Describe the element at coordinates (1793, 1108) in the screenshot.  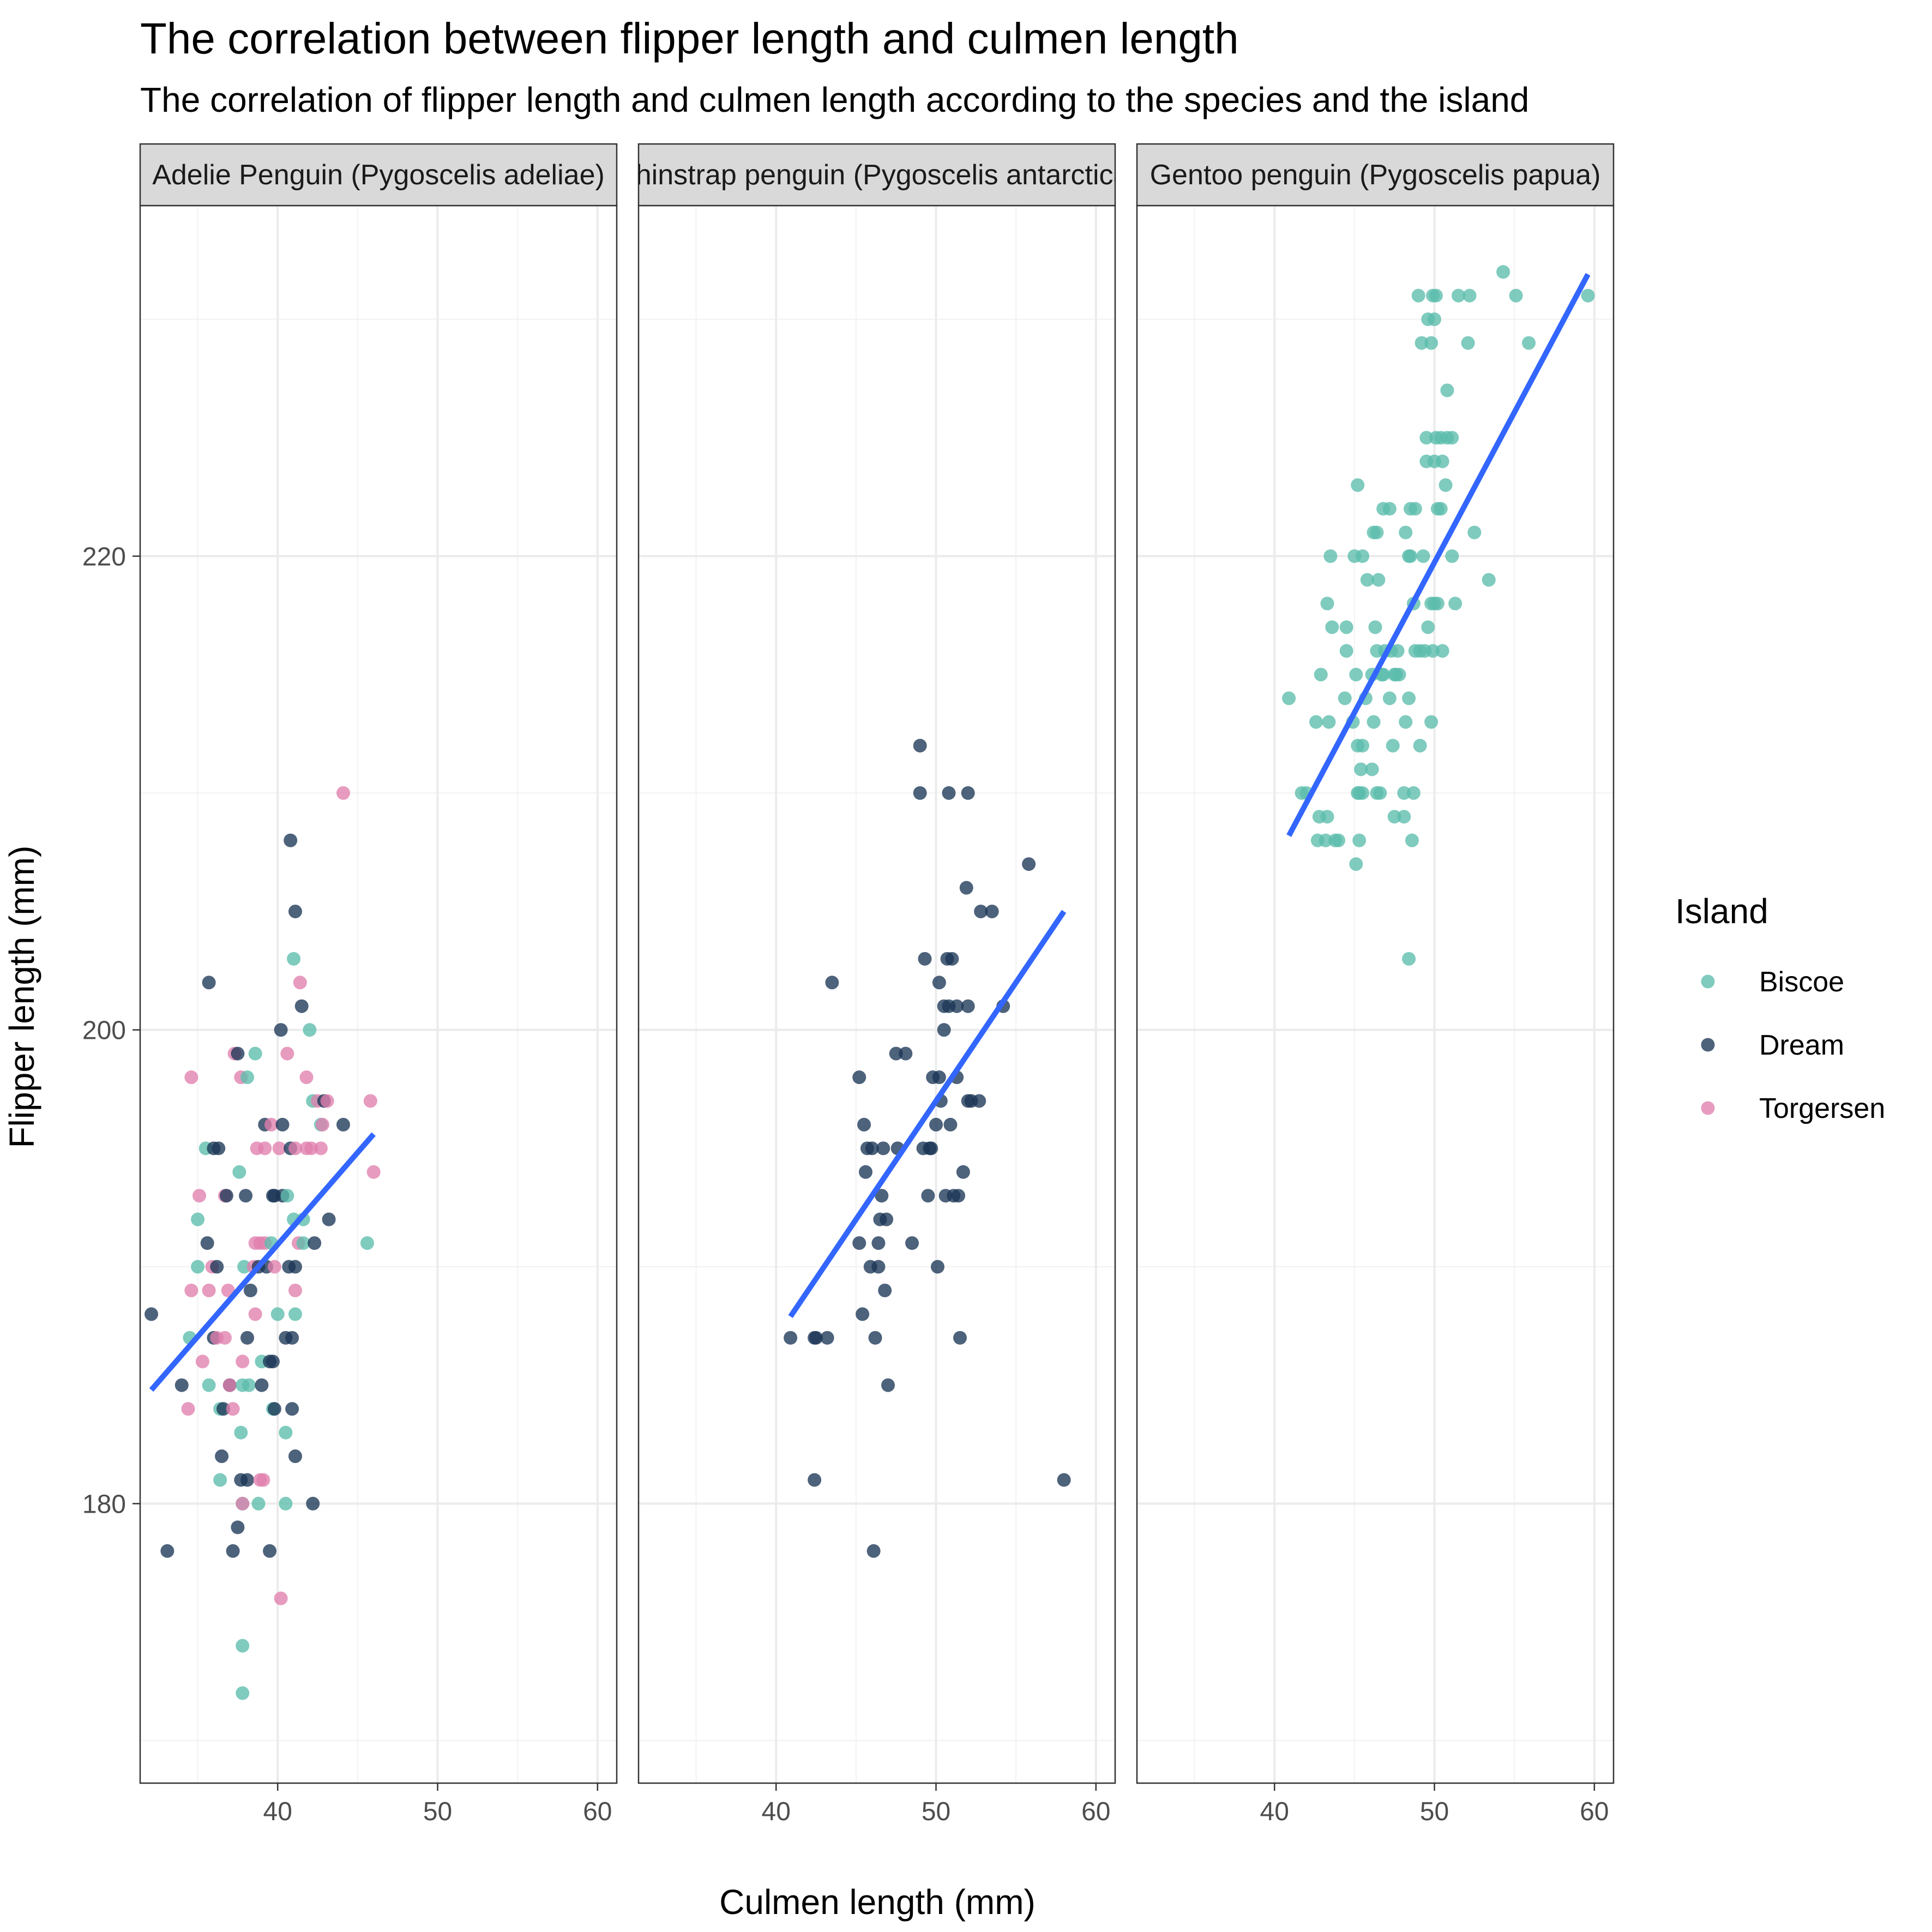
I see `legend-item-torgersen: Torgersen` at that location.